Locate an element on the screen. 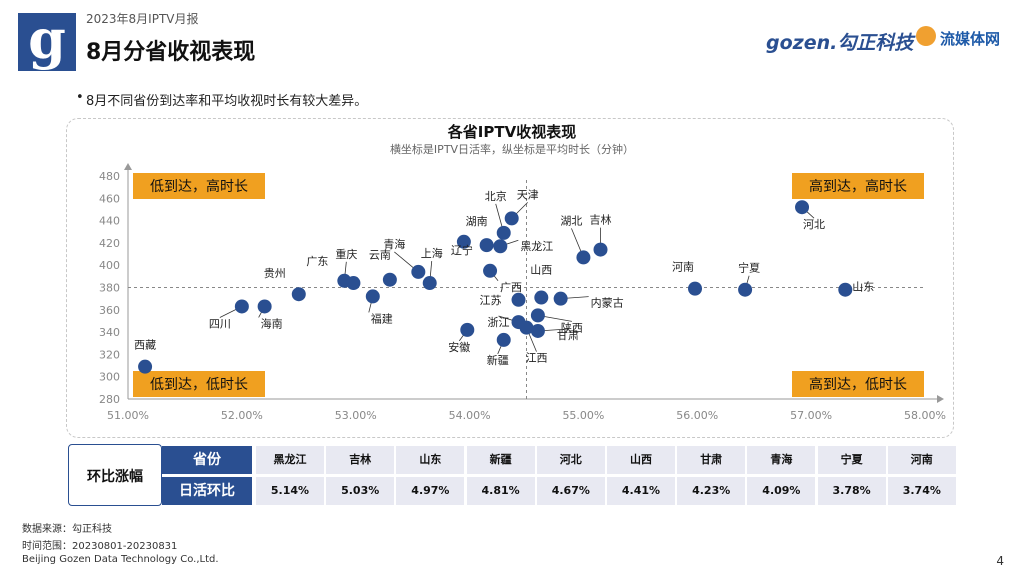 This screenshot has width=1024, height=576. dau-mom-cell: 4.97% is located at coordinates (430, 491).